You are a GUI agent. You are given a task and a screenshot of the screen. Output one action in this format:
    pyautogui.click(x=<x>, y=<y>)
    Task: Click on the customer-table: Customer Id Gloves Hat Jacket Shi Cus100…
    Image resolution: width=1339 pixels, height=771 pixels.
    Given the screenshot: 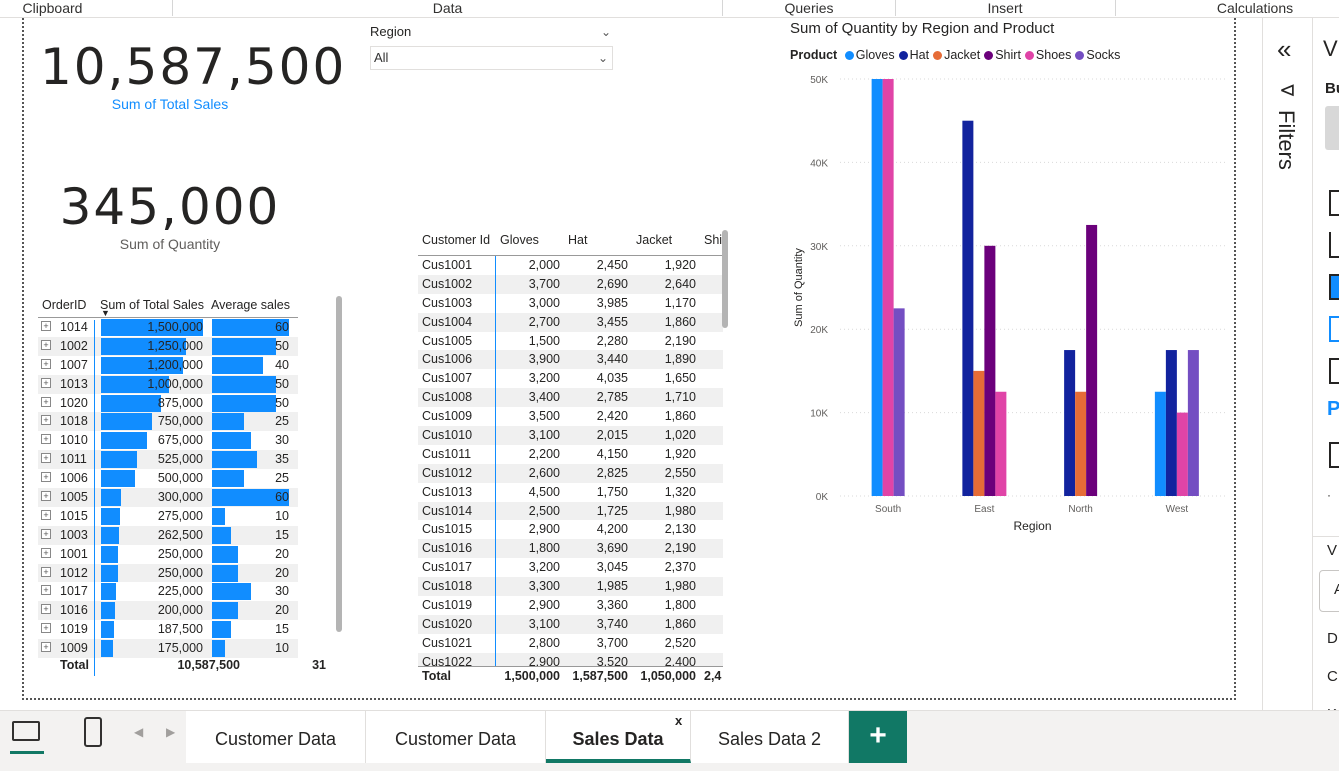 What is the action you would take?
    pyautogui.click(x=570, y=447)
    